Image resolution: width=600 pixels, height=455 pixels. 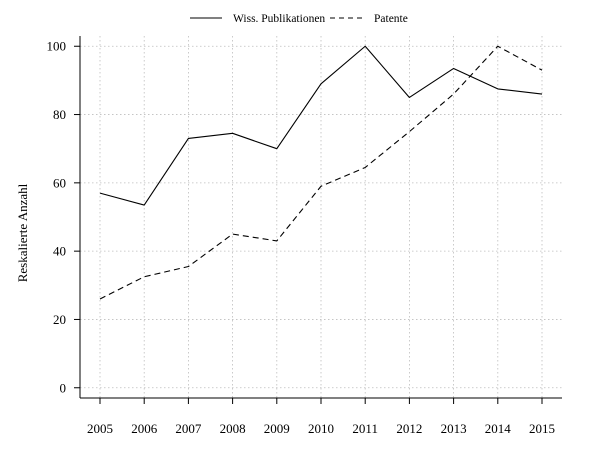 What do you see at coordinates (233, 428) in the screenshot?
I see `x-tick-label-2008: 2008` at bounding box center [233, 428].